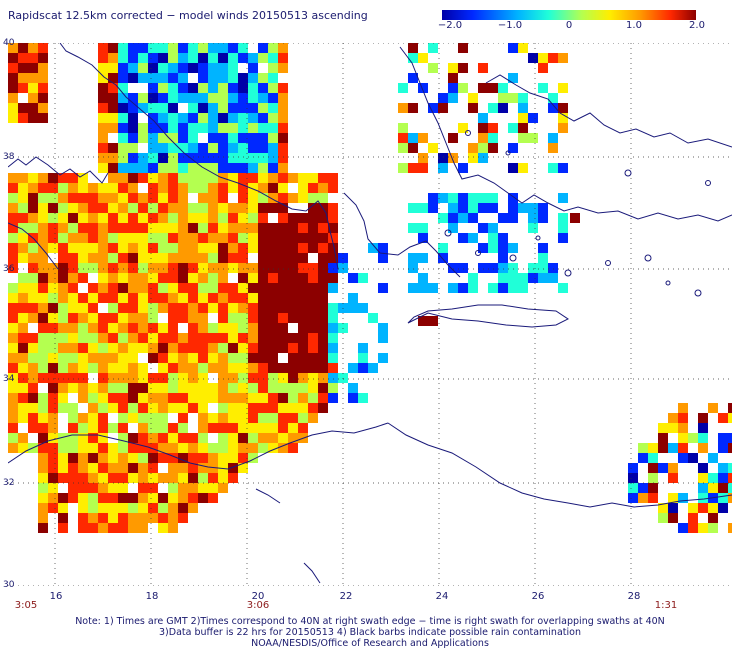  What do you see at coordinates (402, 235) in the screenshot?
I see `coastline-segment` at bounding box center [402, 235].